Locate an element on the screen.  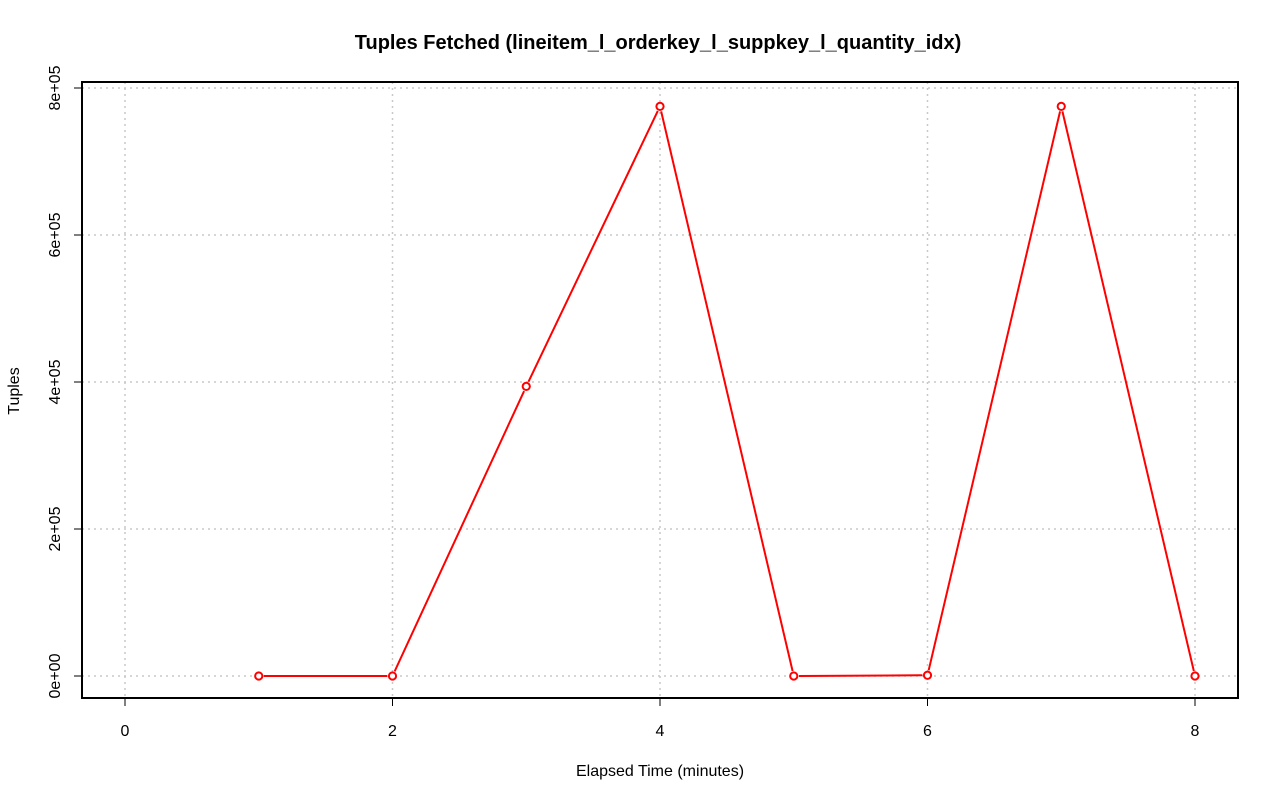
y-axis-label: Tuples is located at coordinates (14, 390).